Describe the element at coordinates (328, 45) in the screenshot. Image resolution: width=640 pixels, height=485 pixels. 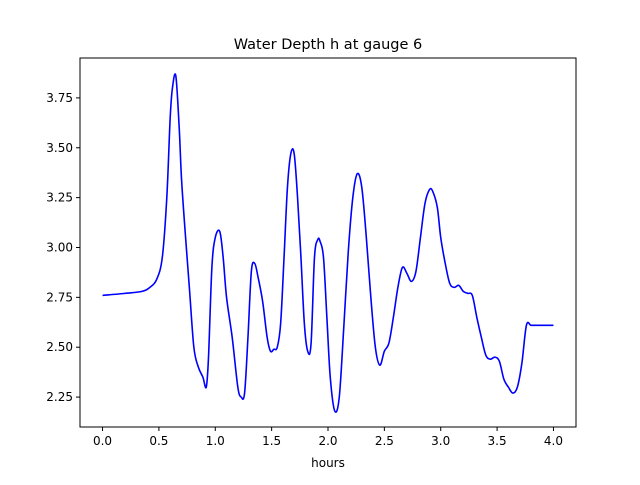
I see `chart-title: Water Depth h at gauge 6` at that location.